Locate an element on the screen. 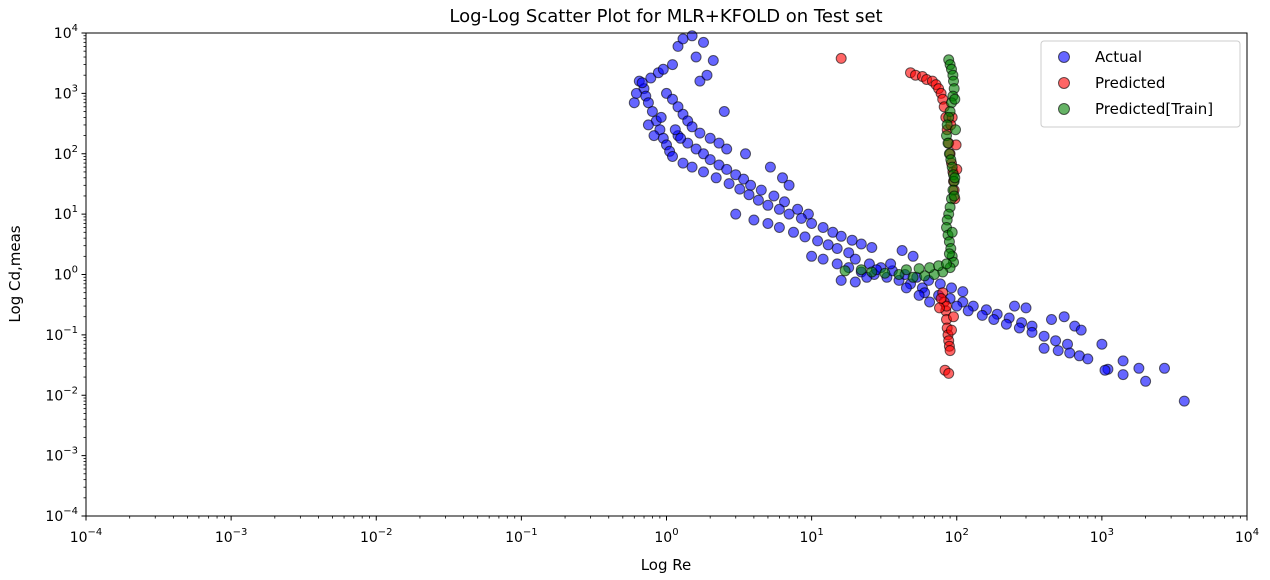  y-tick-label: 10³ is located at coordinates (66, 92).